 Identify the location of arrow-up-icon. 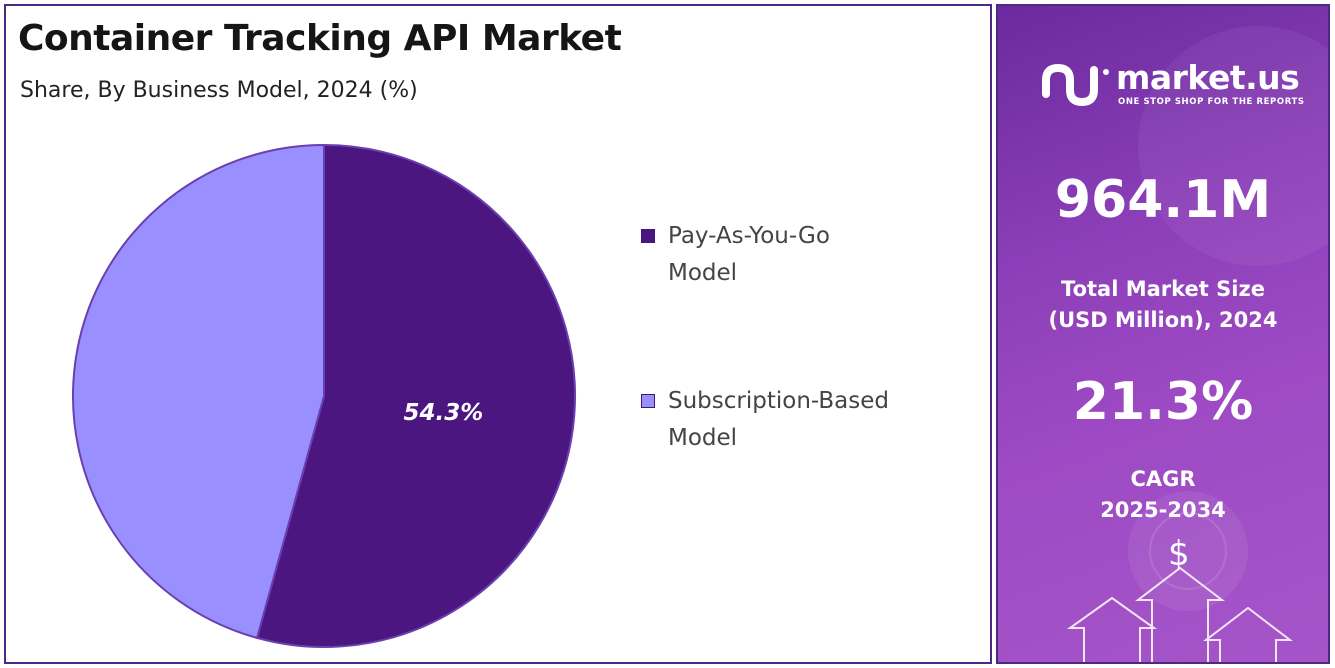
(1179, 614).